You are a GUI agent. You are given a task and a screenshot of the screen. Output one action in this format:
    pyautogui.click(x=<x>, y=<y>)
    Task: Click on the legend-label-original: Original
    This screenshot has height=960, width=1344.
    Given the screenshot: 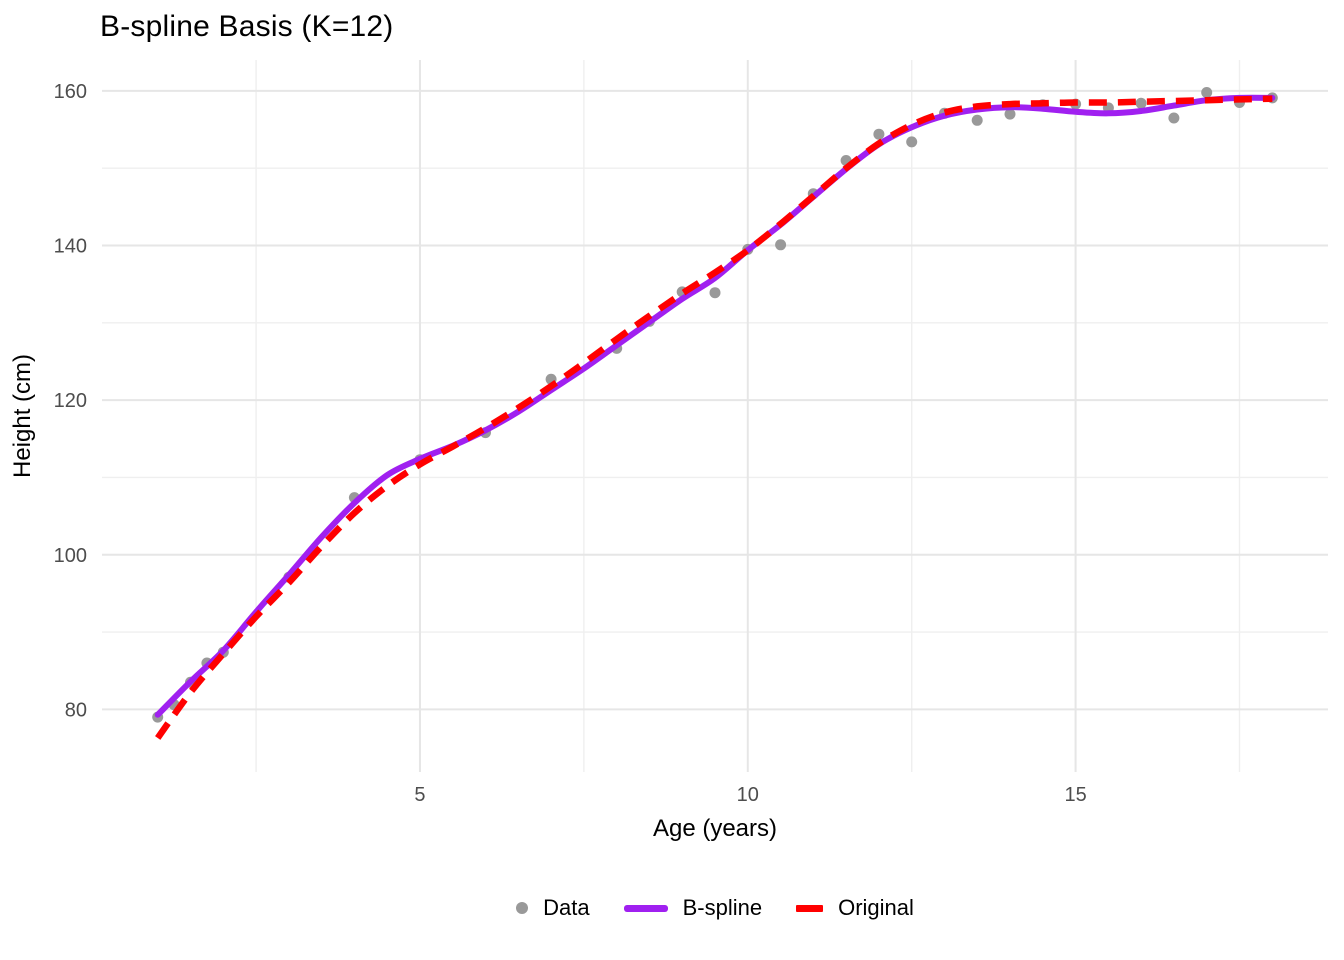 What is the action you would take?
    pyautogui.click(x=876, y=907)
    